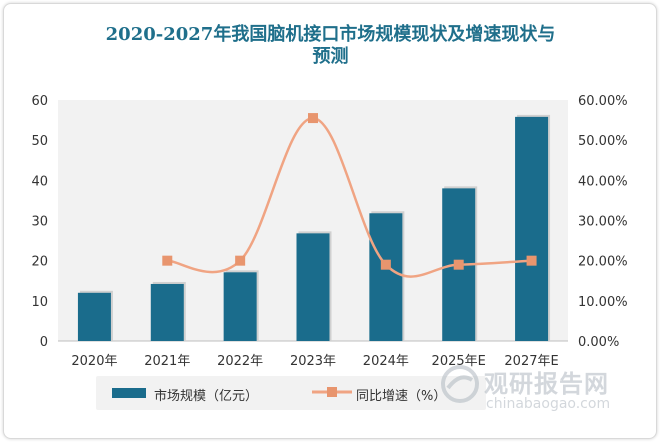 This screenshot has width=661, height=443. Describe the element at coordinates (401, 396) in the screenshot. I see `legend-line-label: 同比增速（%）` at that location.